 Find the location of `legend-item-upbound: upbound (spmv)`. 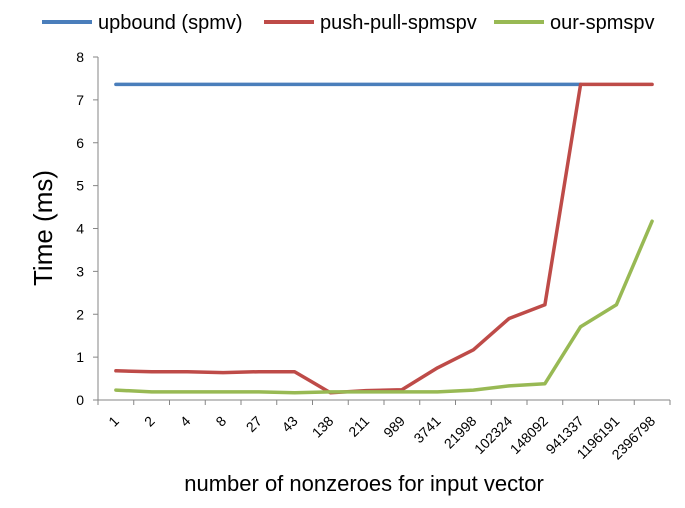

legend-item-upbound: upbound (spmv) is located at coordinates (142, 23).